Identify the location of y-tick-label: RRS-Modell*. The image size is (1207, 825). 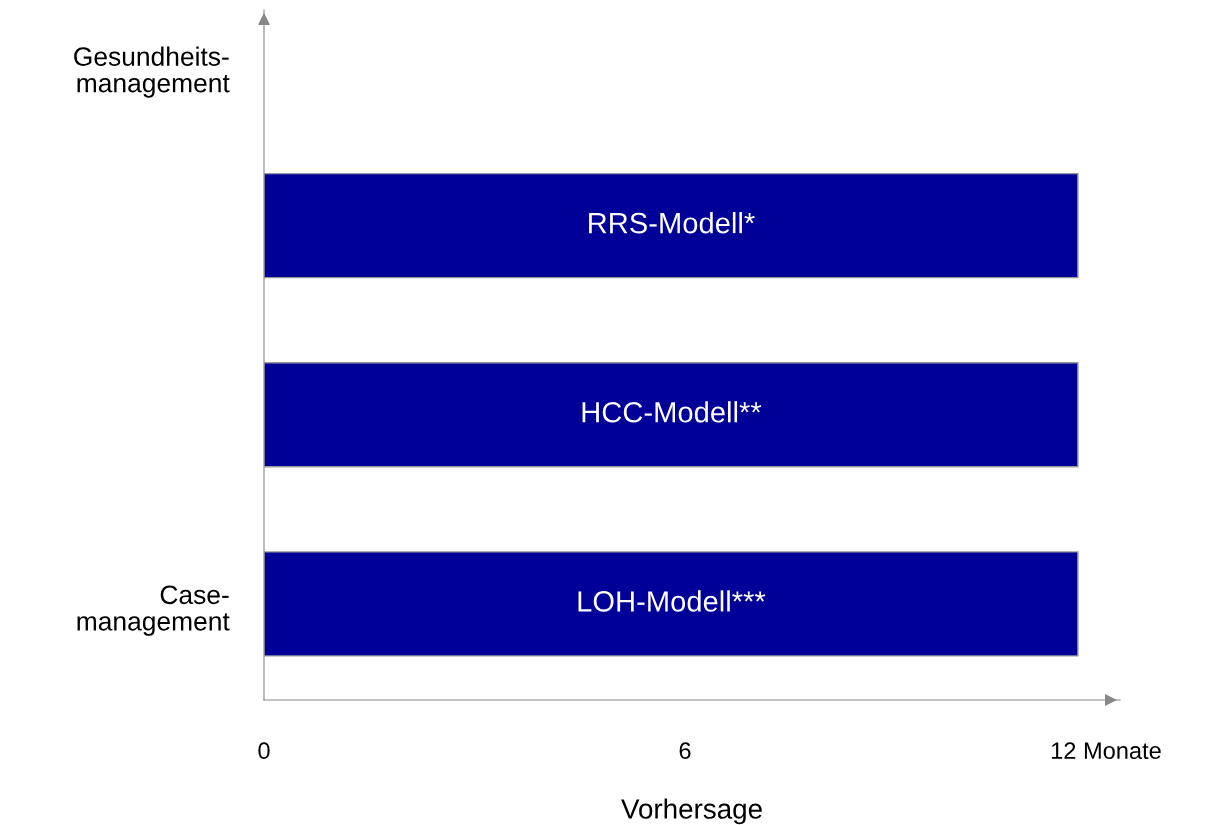
(672, 223).